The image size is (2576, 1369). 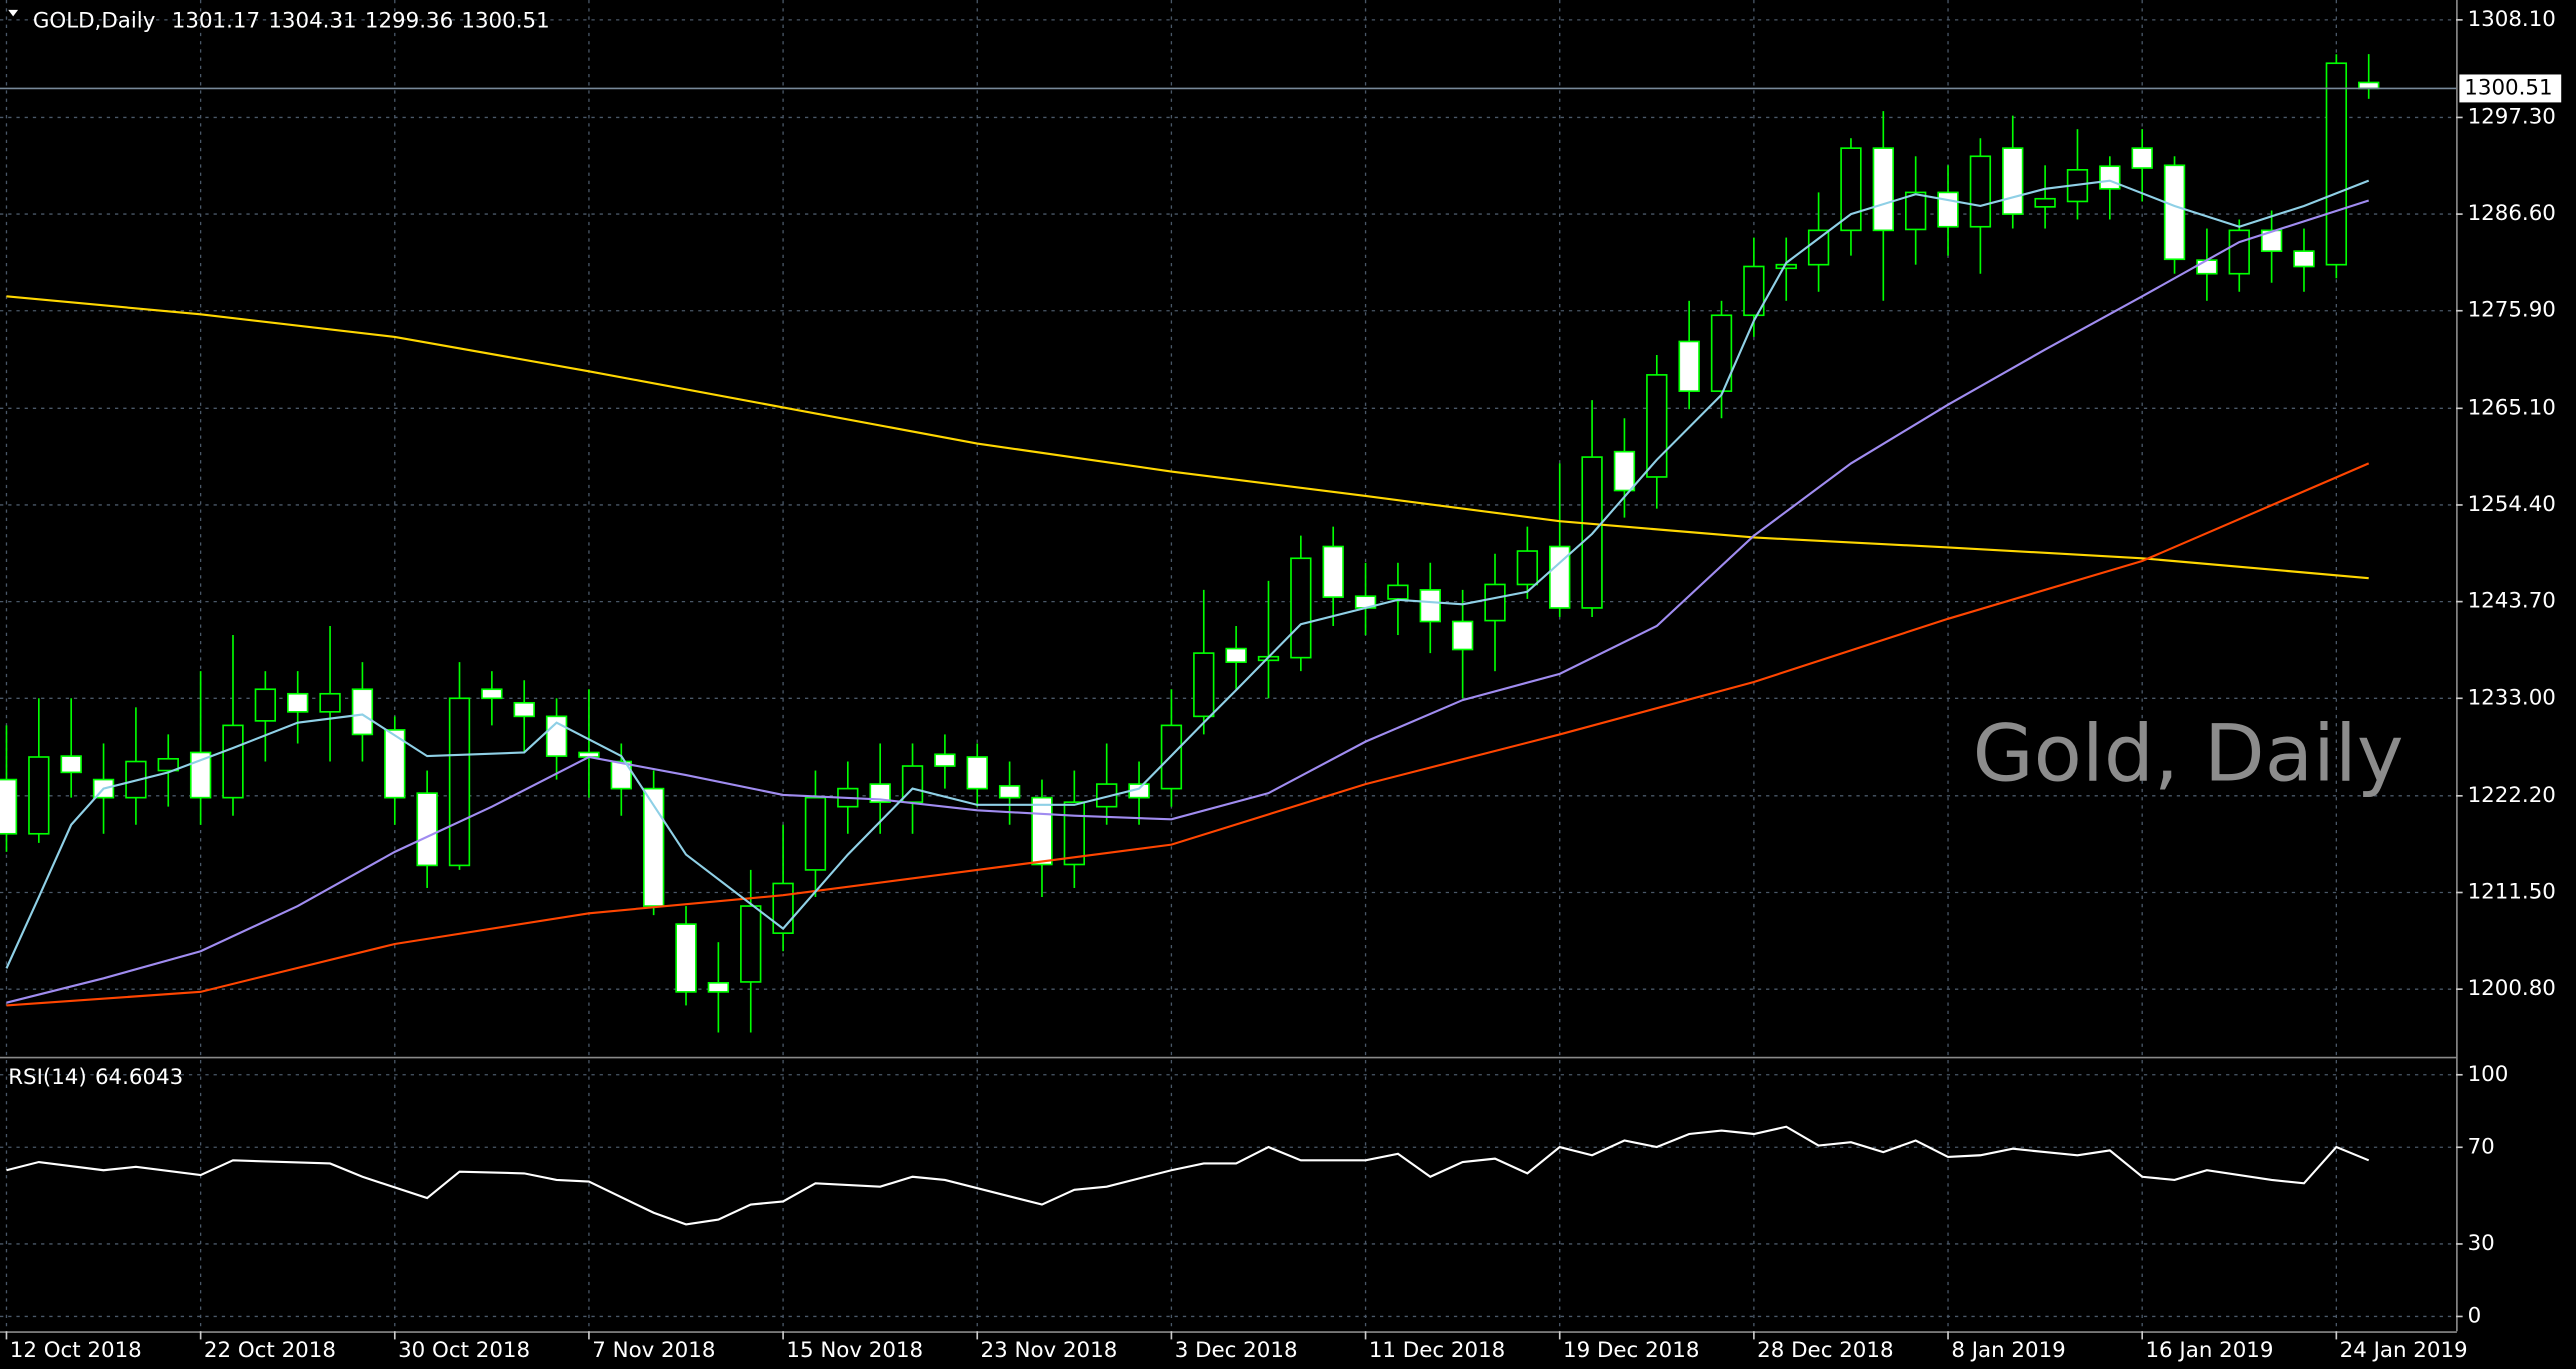 I want to click on header-high: 1304.31, so click(x=312, y=20).